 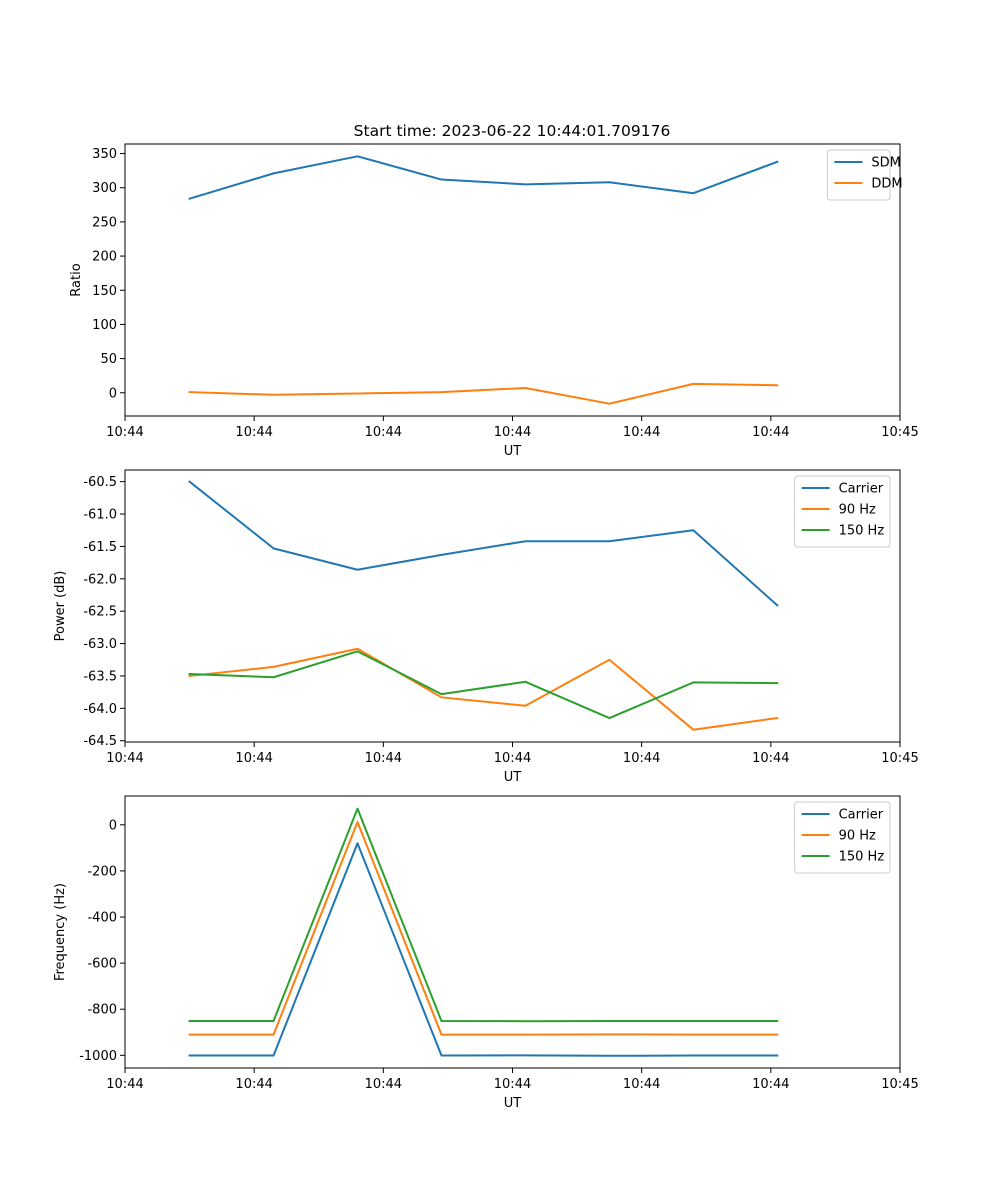 I want to click on panel-2-legend-entry: 90 Hz, so click(x=857, y=510).